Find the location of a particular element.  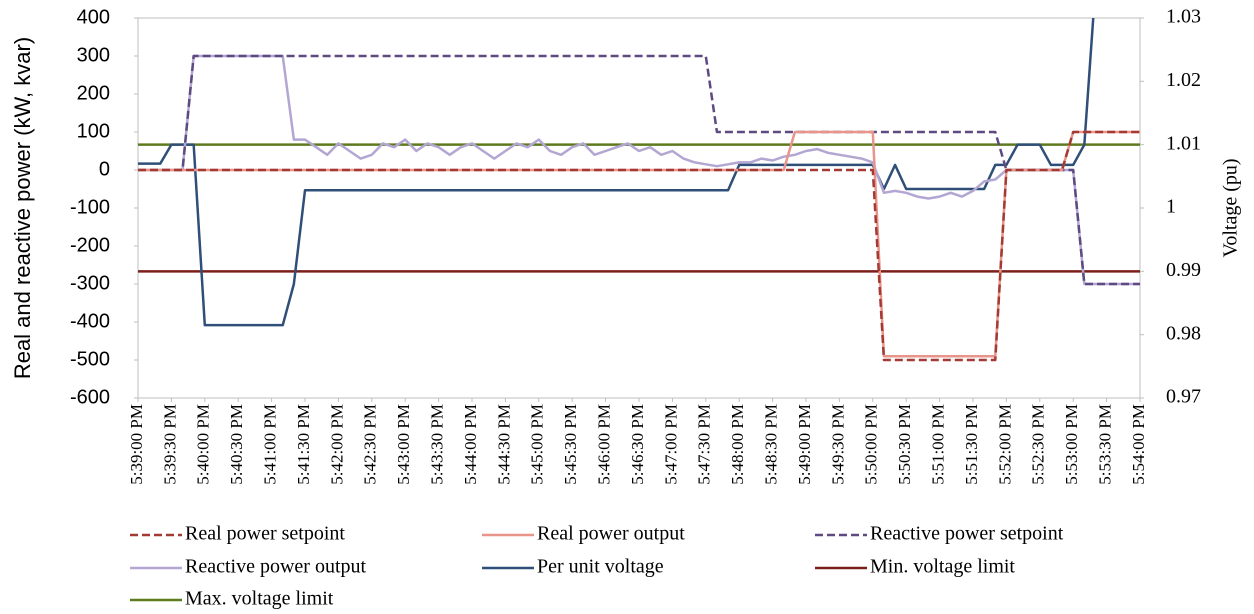

x-tick-label: 5:49:30 PM is located at coordinates (837, 444).